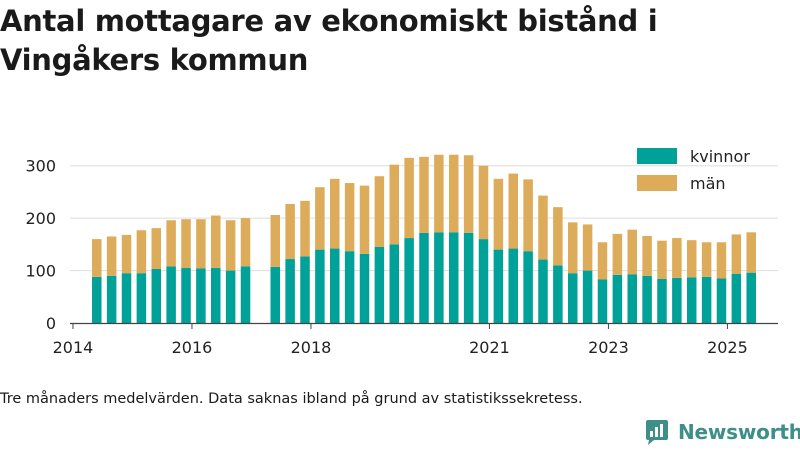  What do you see at coordinates (608, 347) in the screenshot?
I see `x-tick-label: 2023` at bounding box center [608, 347].